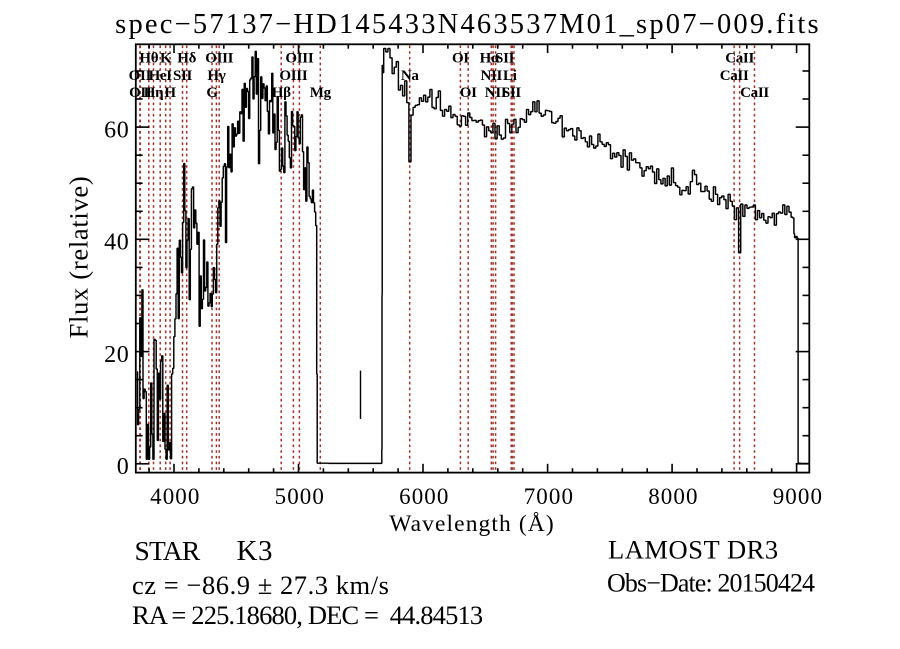 This screenshot has width=900, height=649. I want to click on svg-text: Na, so click(410, 76).